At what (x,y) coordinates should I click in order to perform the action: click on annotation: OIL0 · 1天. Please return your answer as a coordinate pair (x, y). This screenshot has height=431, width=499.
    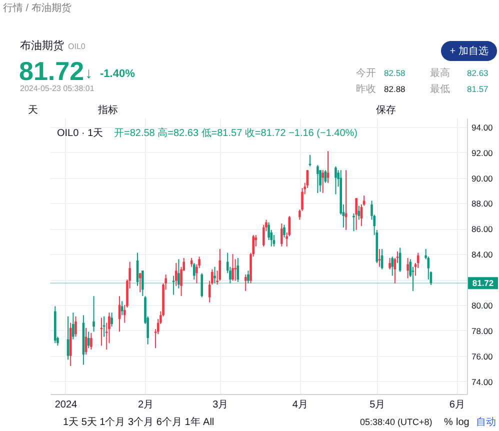
    Looking at the image, I should click on (80, 133).